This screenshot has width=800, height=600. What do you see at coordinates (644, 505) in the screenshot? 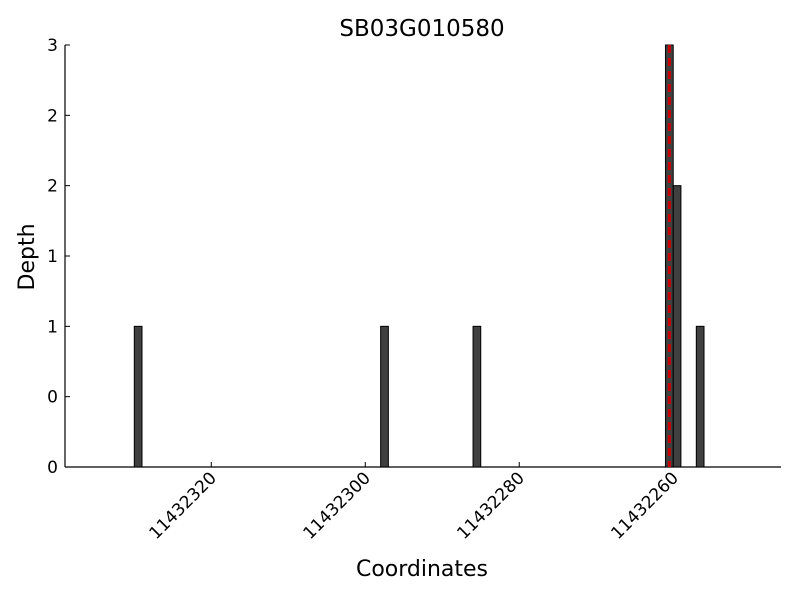
I see `x-tick-label: 11432260` at bounding box center [644, 505].